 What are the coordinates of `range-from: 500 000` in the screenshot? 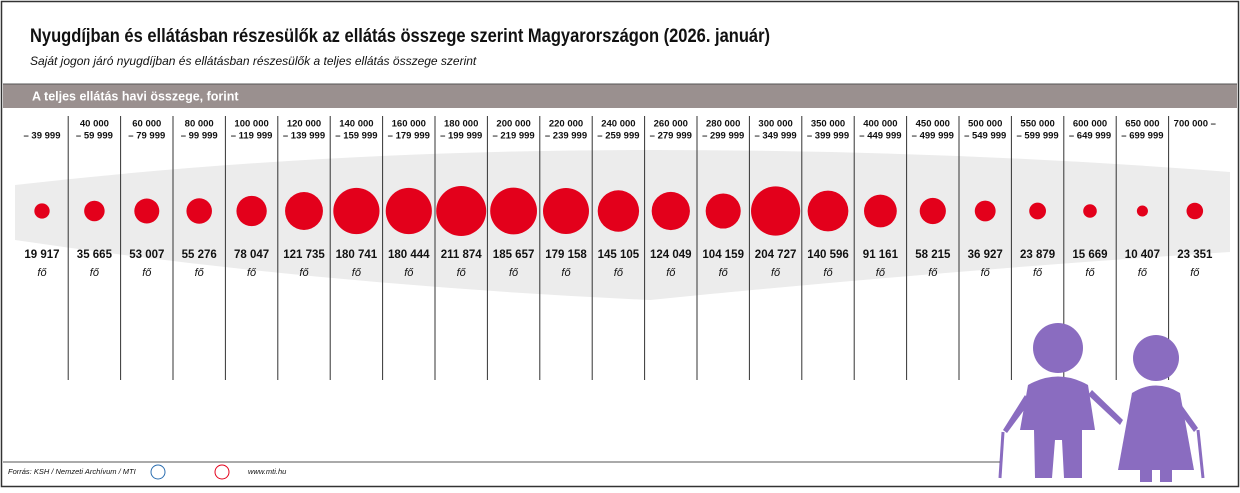 It's located at (985, 124).